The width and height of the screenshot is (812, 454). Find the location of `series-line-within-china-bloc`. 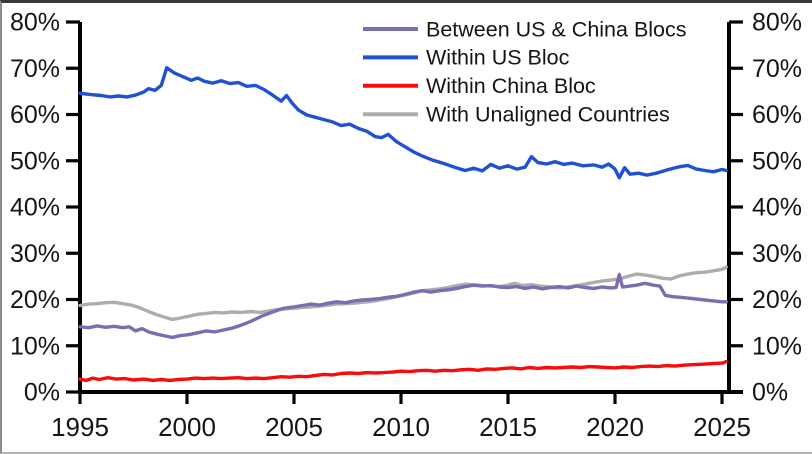

series-line-within-china-bloc is located at coordinates (403, 371).